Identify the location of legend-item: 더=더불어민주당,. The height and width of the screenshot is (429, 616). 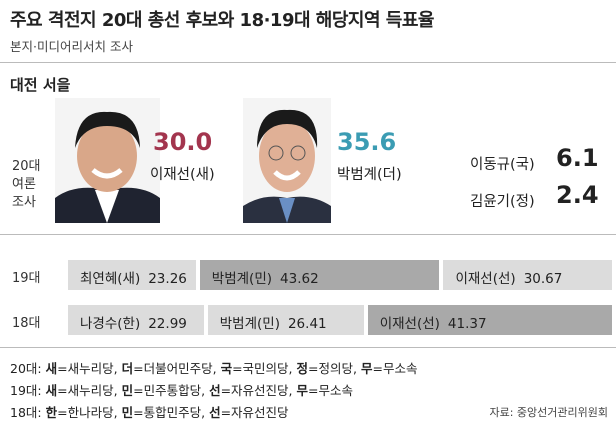
(169, 368).